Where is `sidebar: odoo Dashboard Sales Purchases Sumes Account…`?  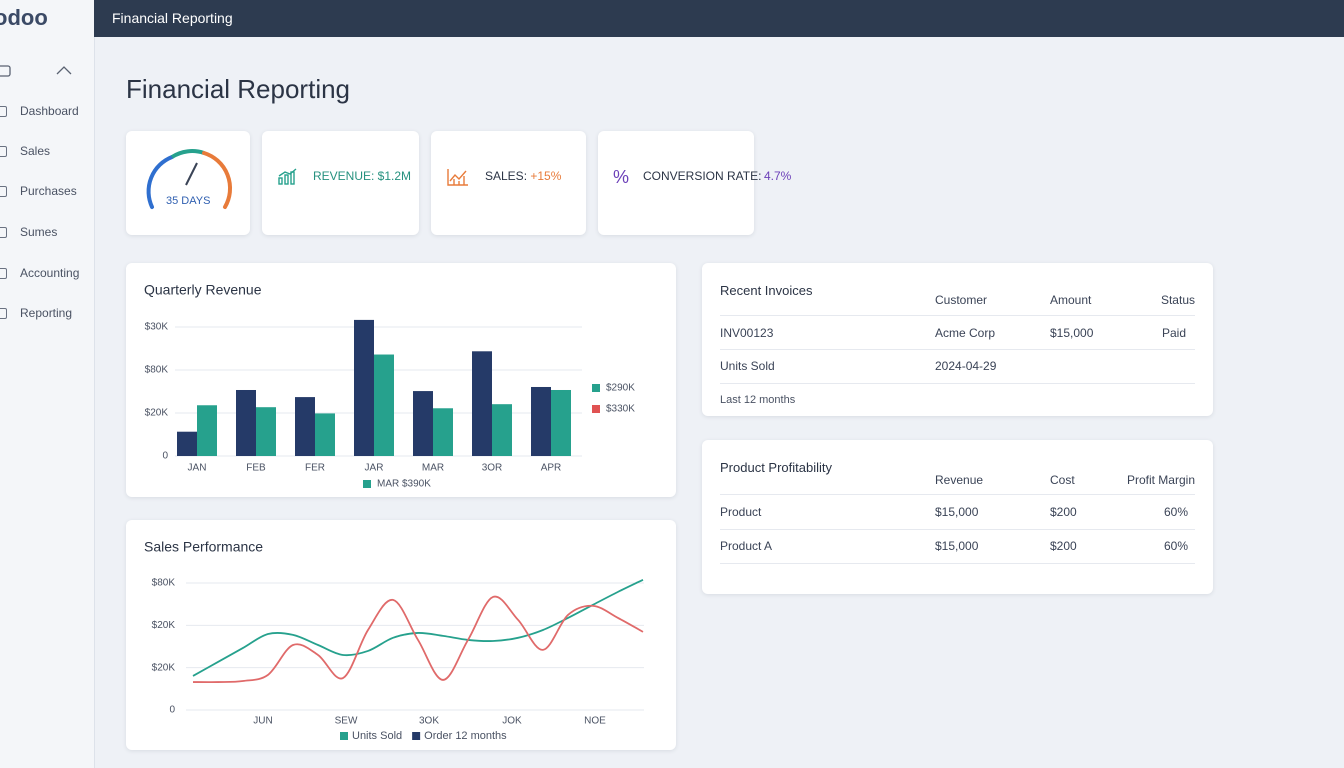
sidebar: odoo Dashboard Sales Purchases Sumes Account… is located at coordinates (47, 384).